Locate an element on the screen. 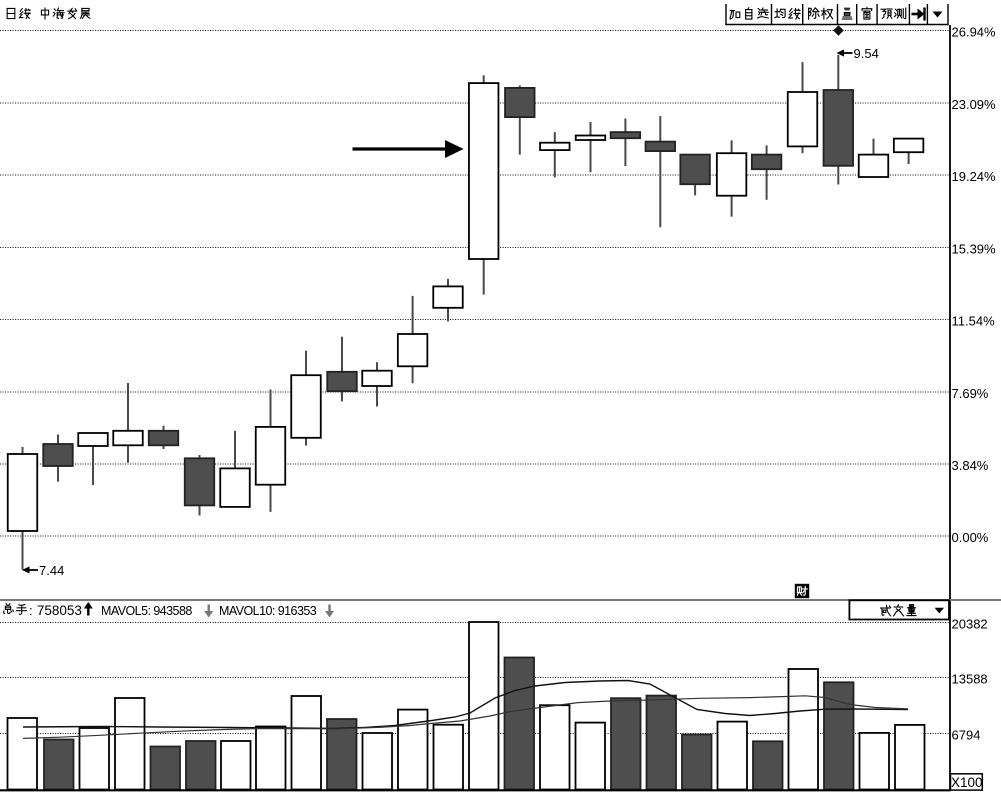 The image size is (1001, 799). svg-text: 23.09% is located at coordinates (974, 104).